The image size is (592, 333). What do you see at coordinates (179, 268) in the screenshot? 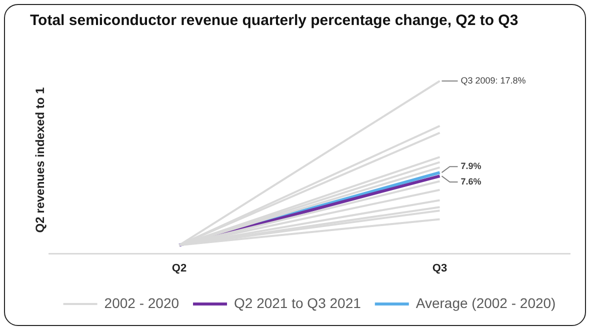
I see `x-tick-label: Q2` at bounding box center [179, 268].